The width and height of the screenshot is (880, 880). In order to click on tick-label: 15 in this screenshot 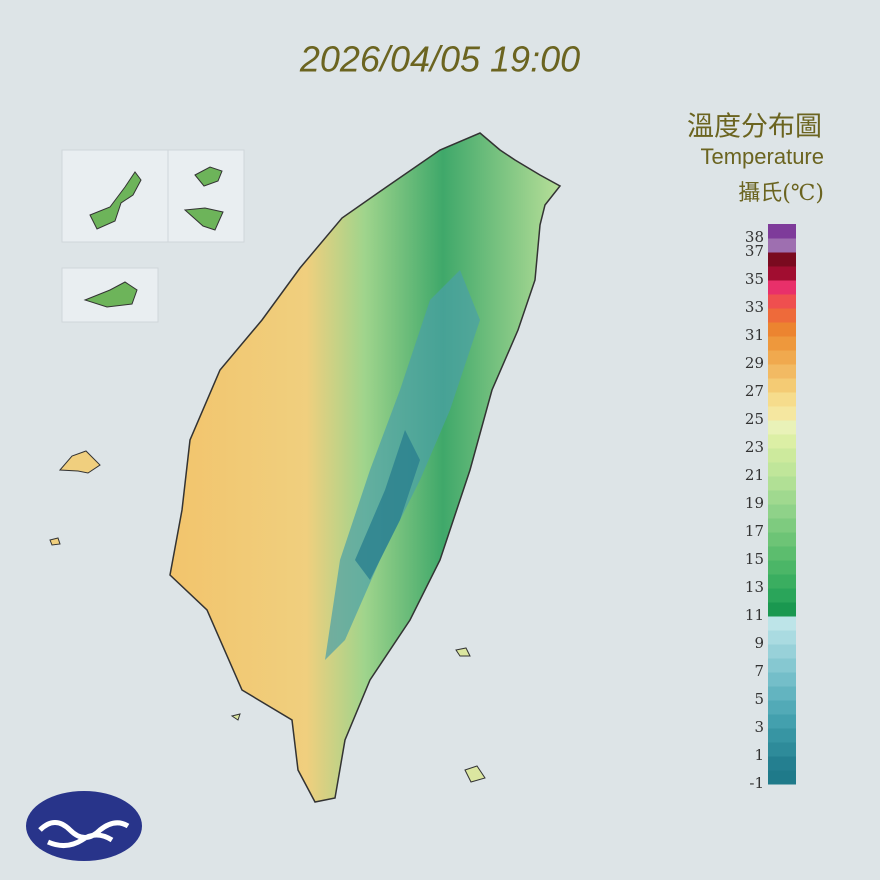, I will do `click(754, 559)`.